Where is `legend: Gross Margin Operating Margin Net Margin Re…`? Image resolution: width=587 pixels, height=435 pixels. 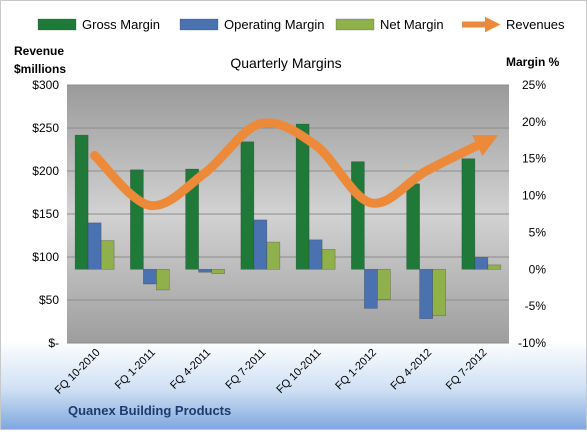 legend: Gross Margin Operating Margin Net Margin Re… is located at coordinates (301, 24).